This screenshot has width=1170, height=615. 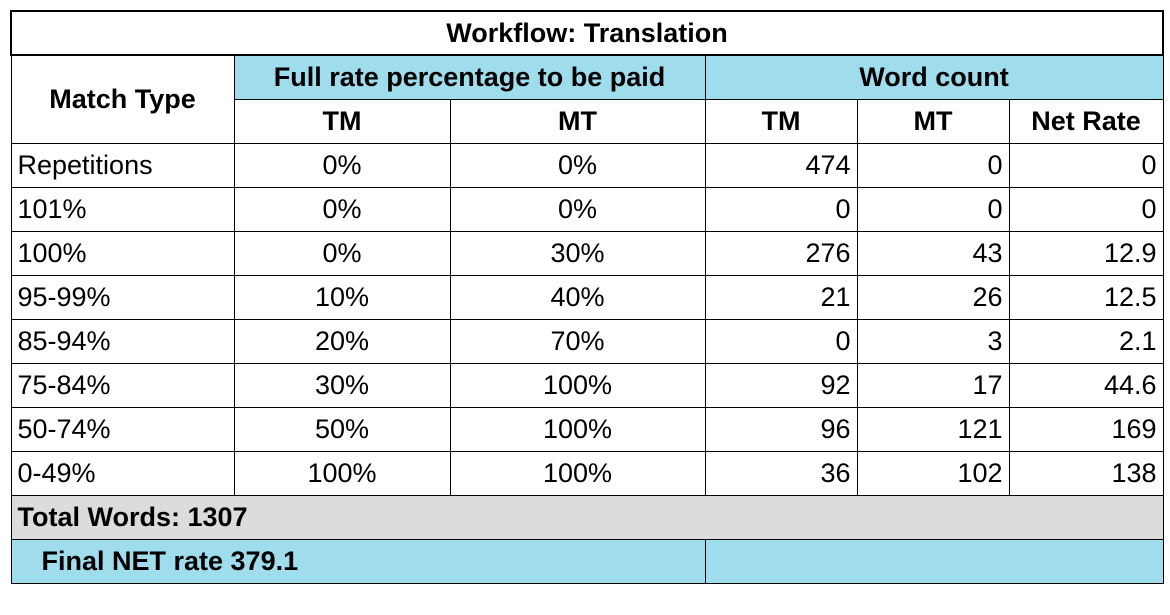 I want to click on table-row: 50-74% 50% 100% 96 121 169, so click(x=587, y=429).